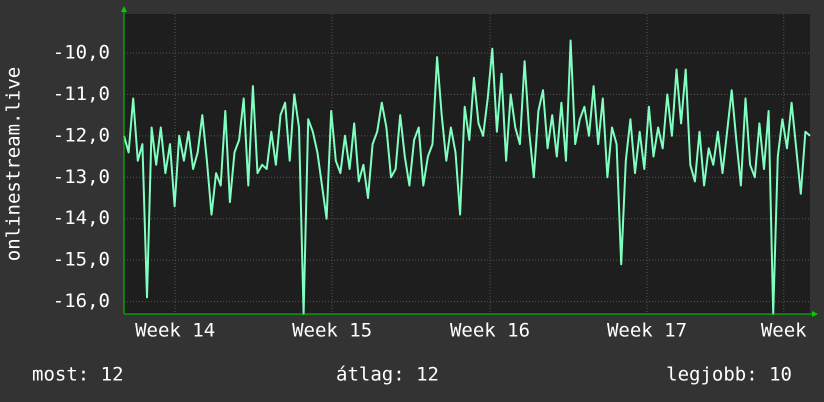 This screenshot has width=824, height=402. What do you see at coordinates (490, 331) in the screenshot?
I see `x-tick-label: Week 16` at bounding box center [490, 331].